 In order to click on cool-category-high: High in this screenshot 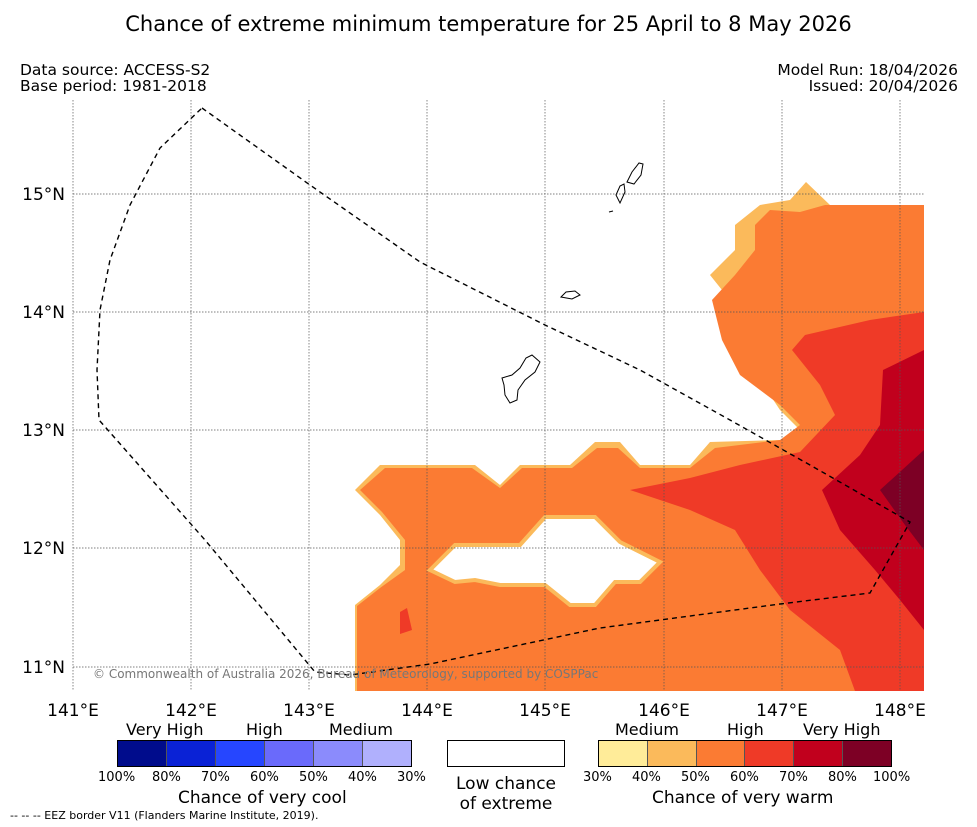, I will do `click(264, 729)`.